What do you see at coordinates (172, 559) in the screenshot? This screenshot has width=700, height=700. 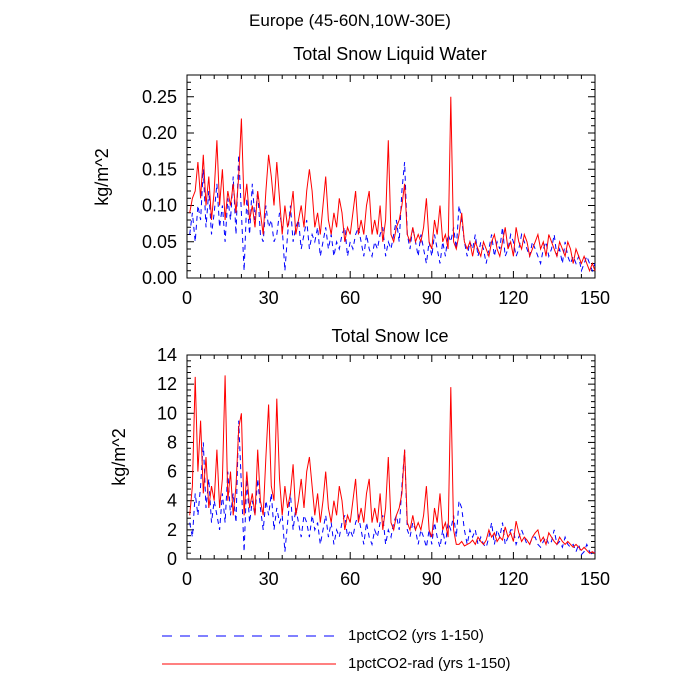 I see `y-tick-label: 0` at bounding box center [172, 559].